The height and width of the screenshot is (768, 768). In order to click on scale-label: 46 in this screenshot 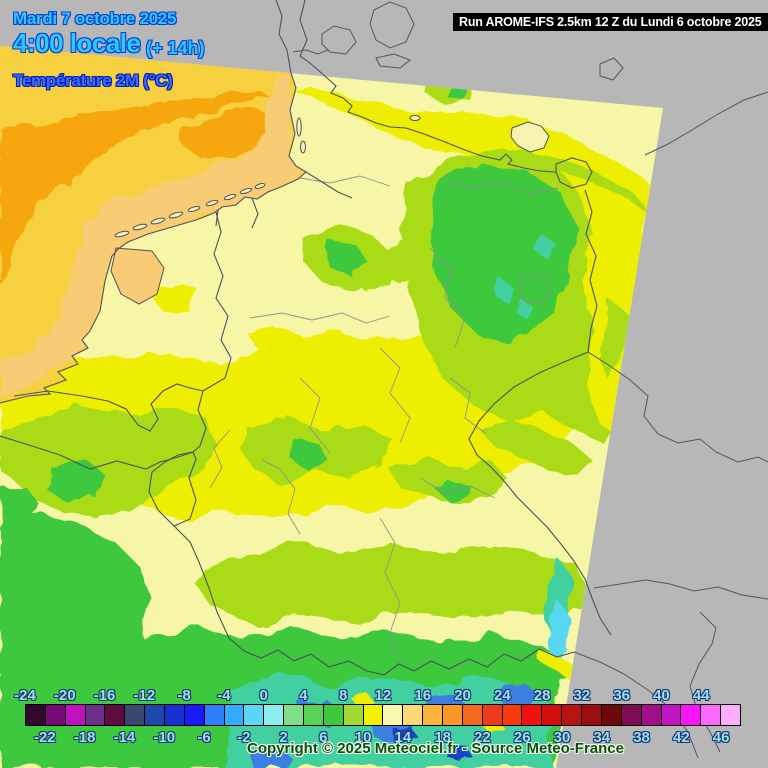, I will do `click(721, 737)`.